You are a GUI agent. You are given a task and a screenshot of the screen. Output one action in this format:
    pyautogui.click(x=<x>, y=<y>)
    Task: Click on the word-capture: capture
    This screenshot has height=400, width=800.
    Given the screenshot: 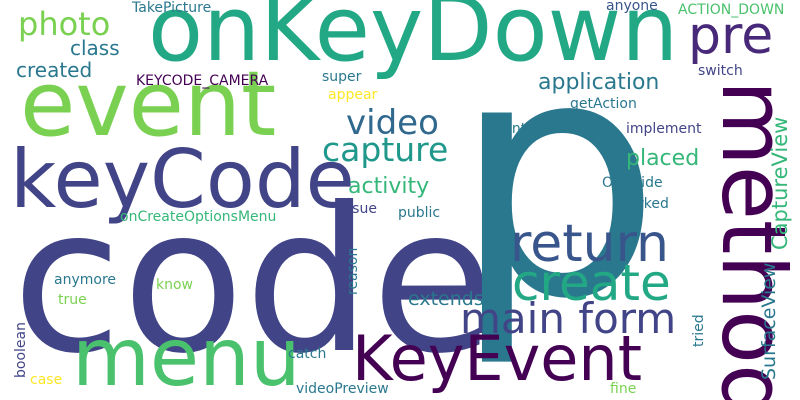 What is the action you would take?
    pyautogui.click(x=385, y=149)
    